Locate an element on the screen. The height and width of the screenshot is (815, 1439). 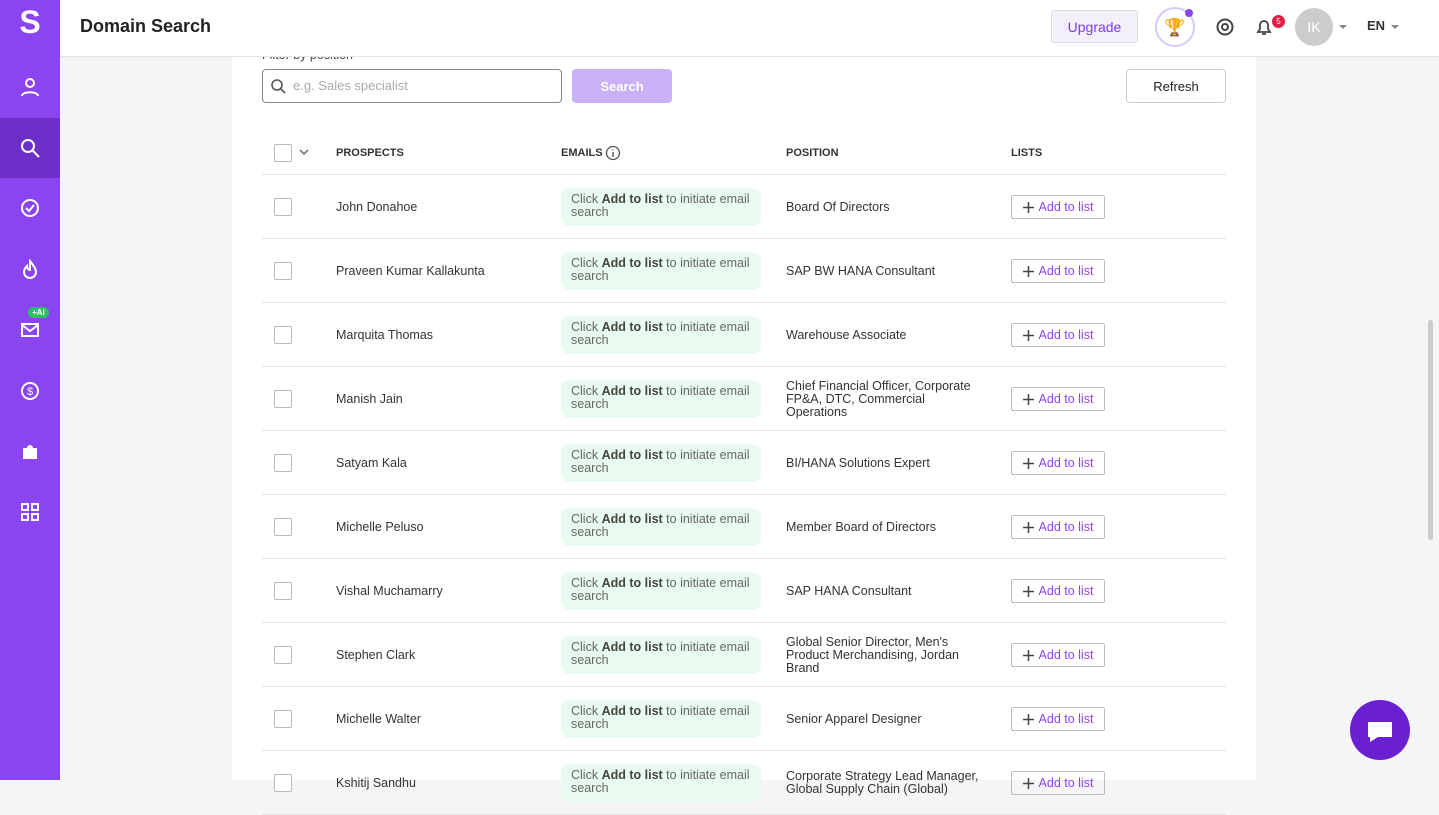
position: Board Of Directors is located at coordinates (838, 206).